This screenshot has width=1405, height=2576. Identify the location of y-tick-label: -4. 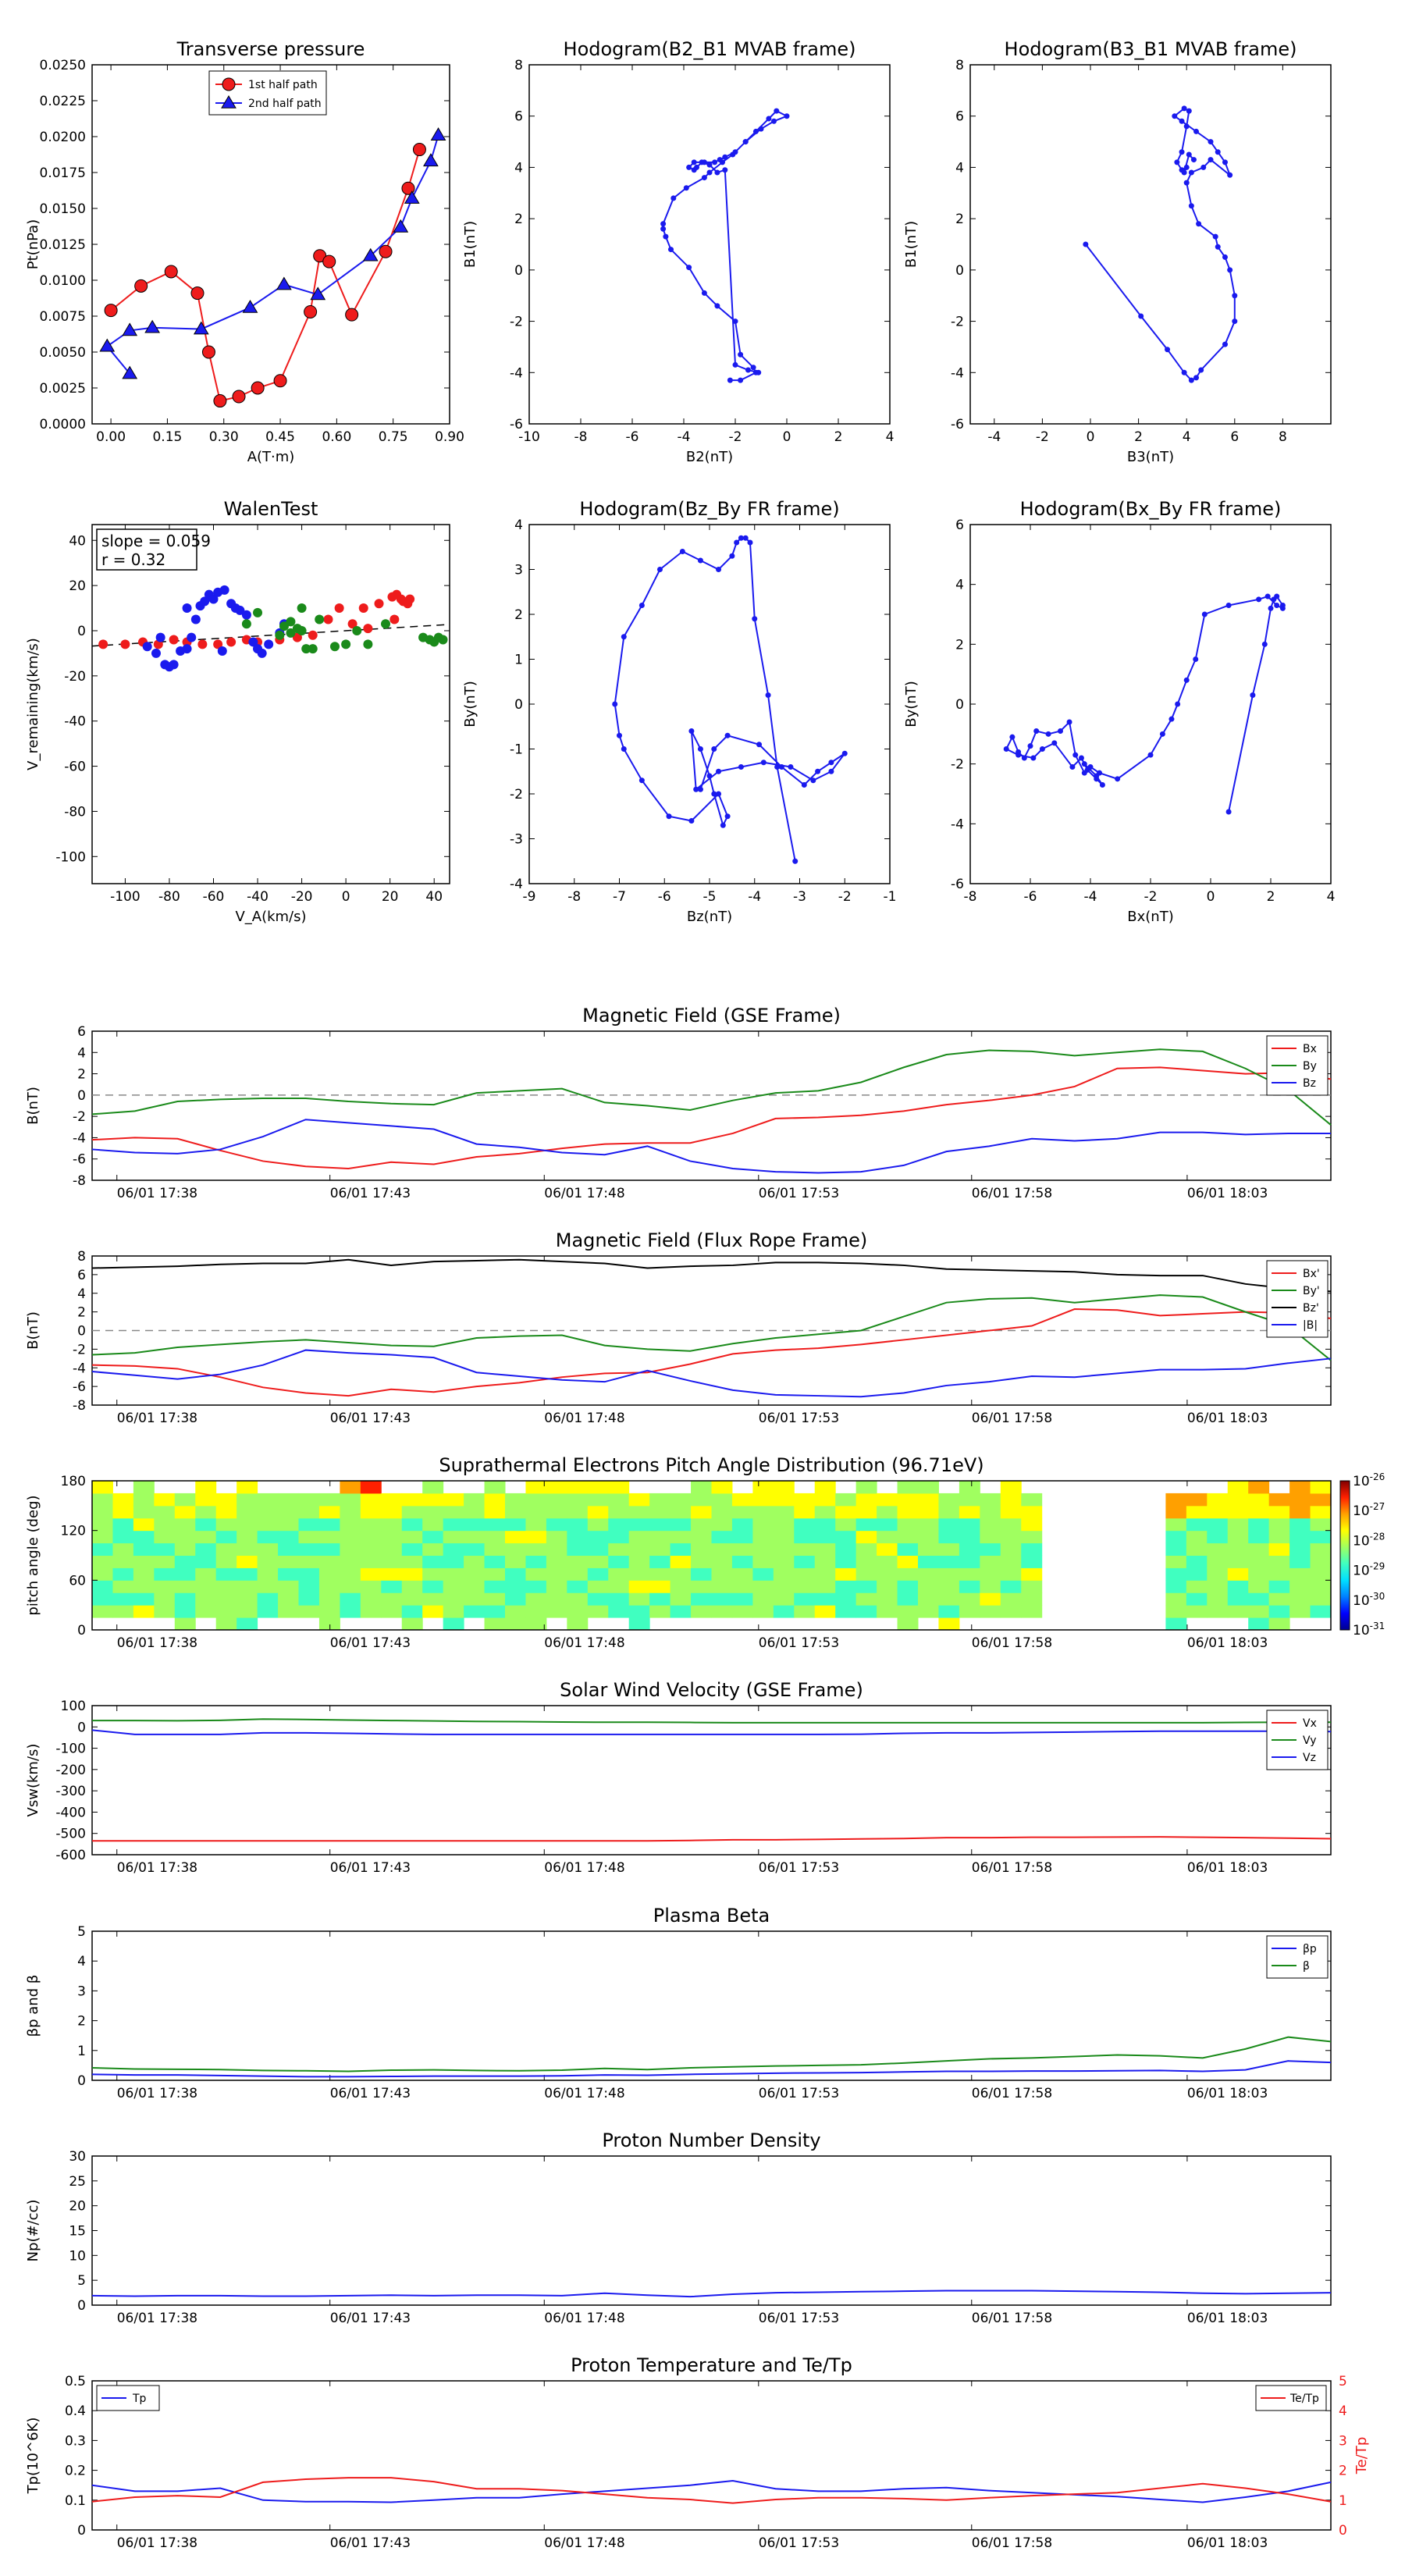
(80, 1138).